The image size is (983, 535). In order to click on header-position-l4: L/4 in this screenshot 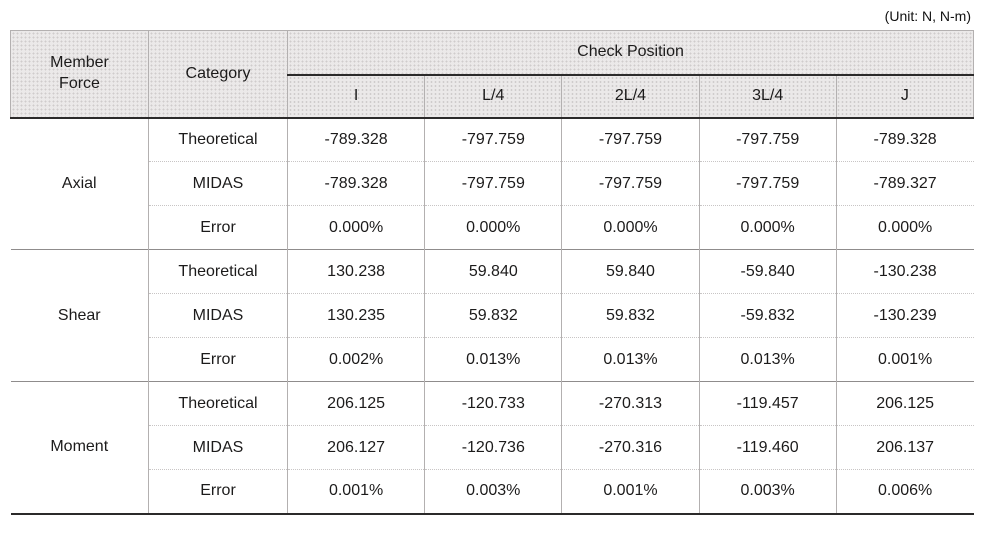, I will do `click(493, 96)`.